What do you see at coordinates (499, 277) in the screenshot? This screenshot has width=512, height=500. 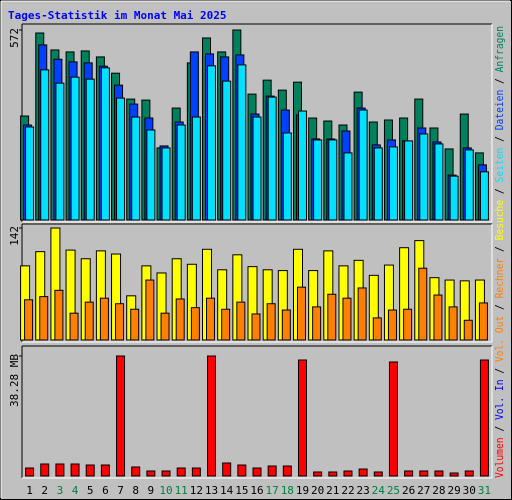 I see `legend-entry: Rechner` at bounding box center [499, 277].